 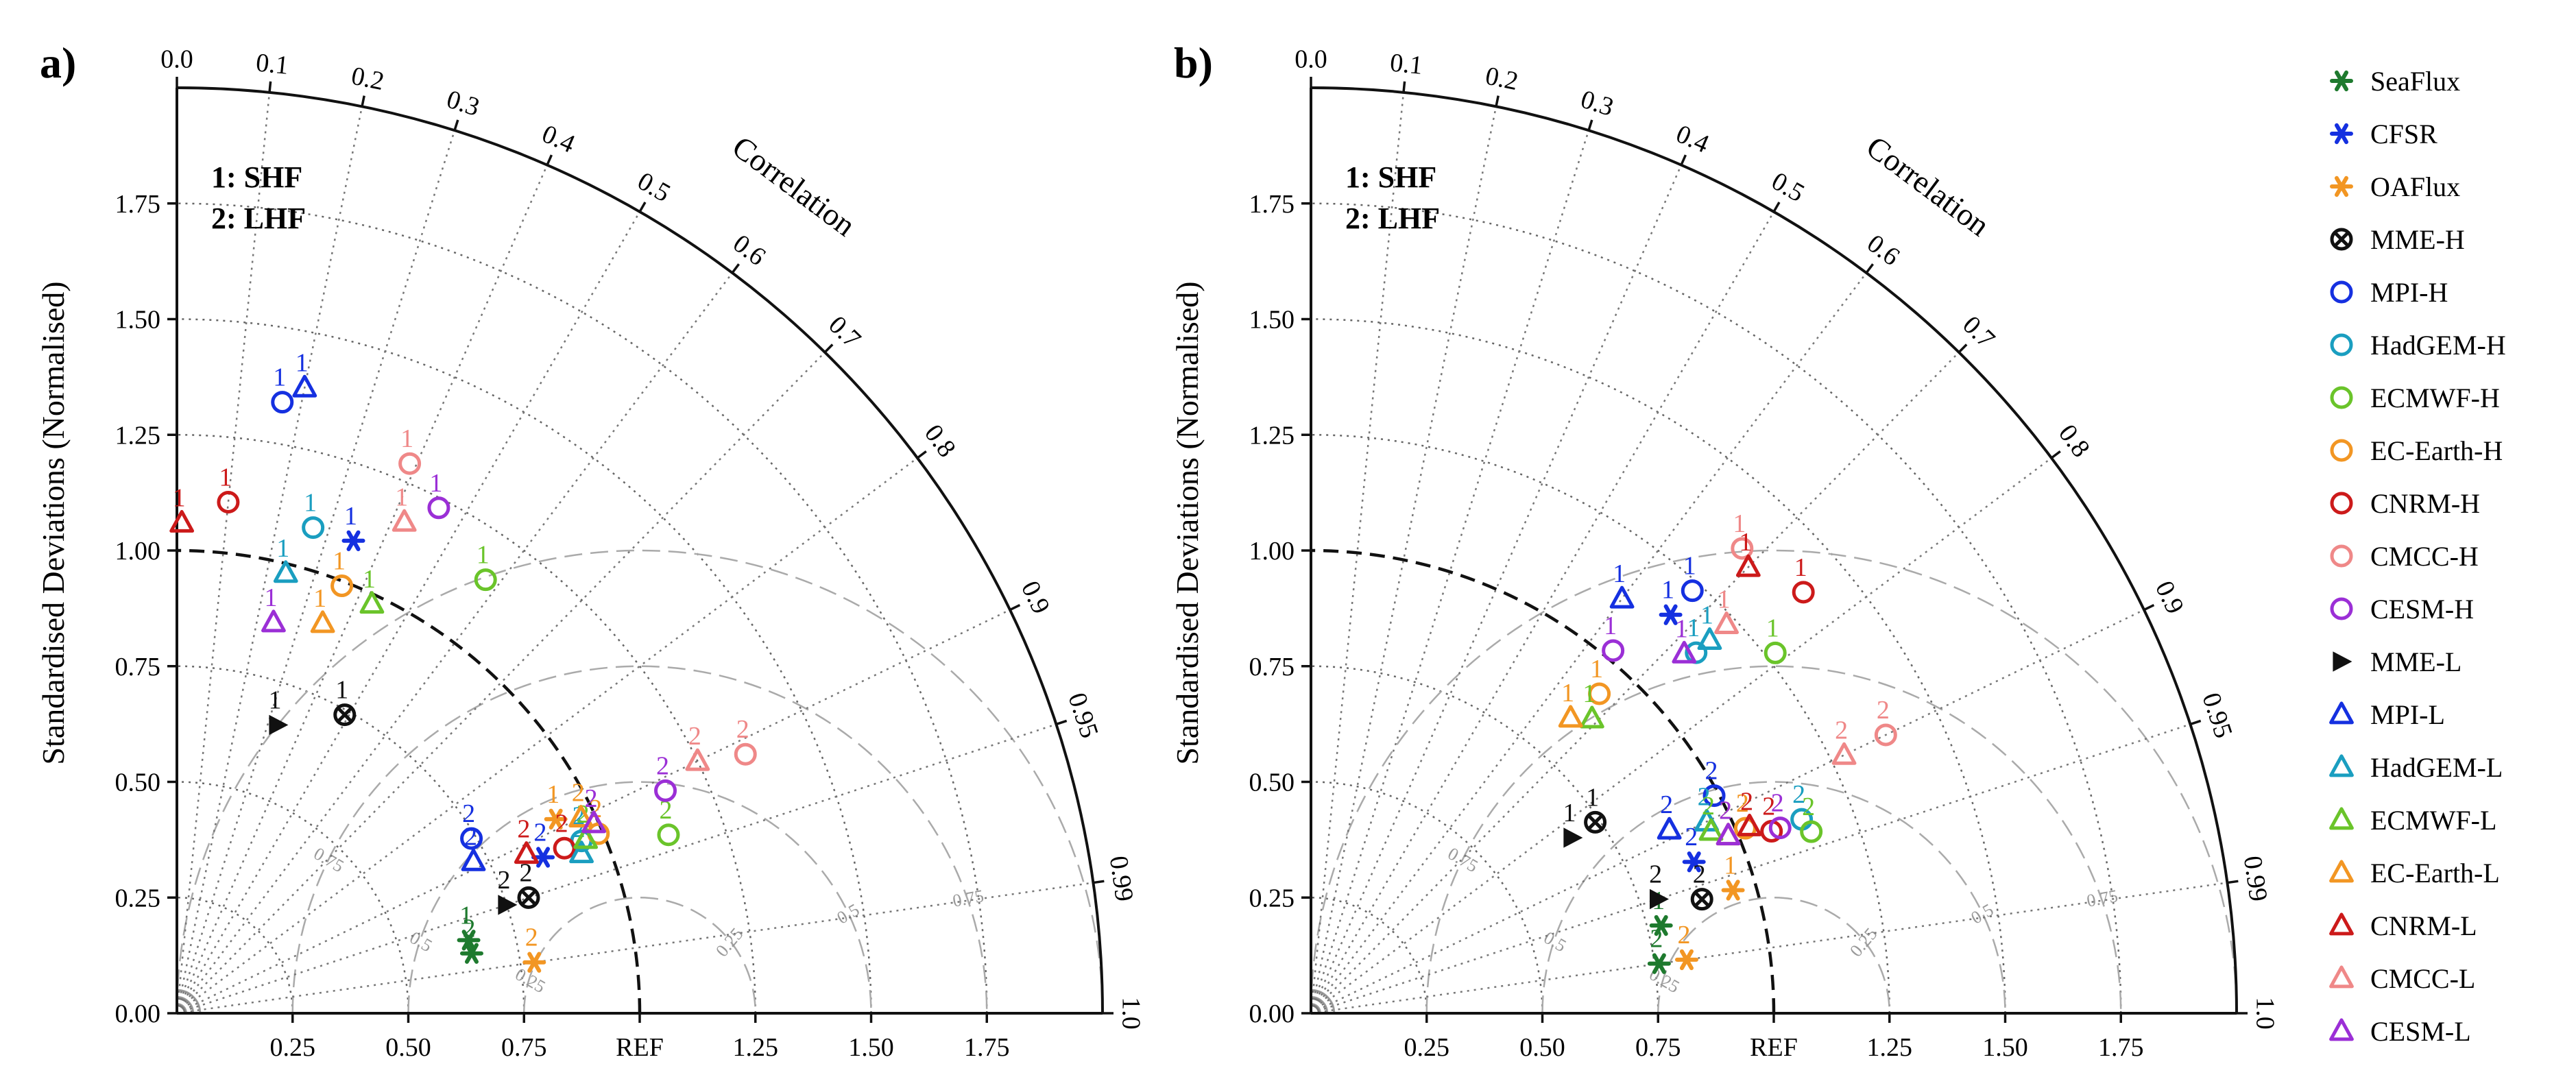 What do you see at coordinates (330, 859) in the screenshot?
I see `rmsd-label-left-0: 0.75` at bounding box center [330, 859].